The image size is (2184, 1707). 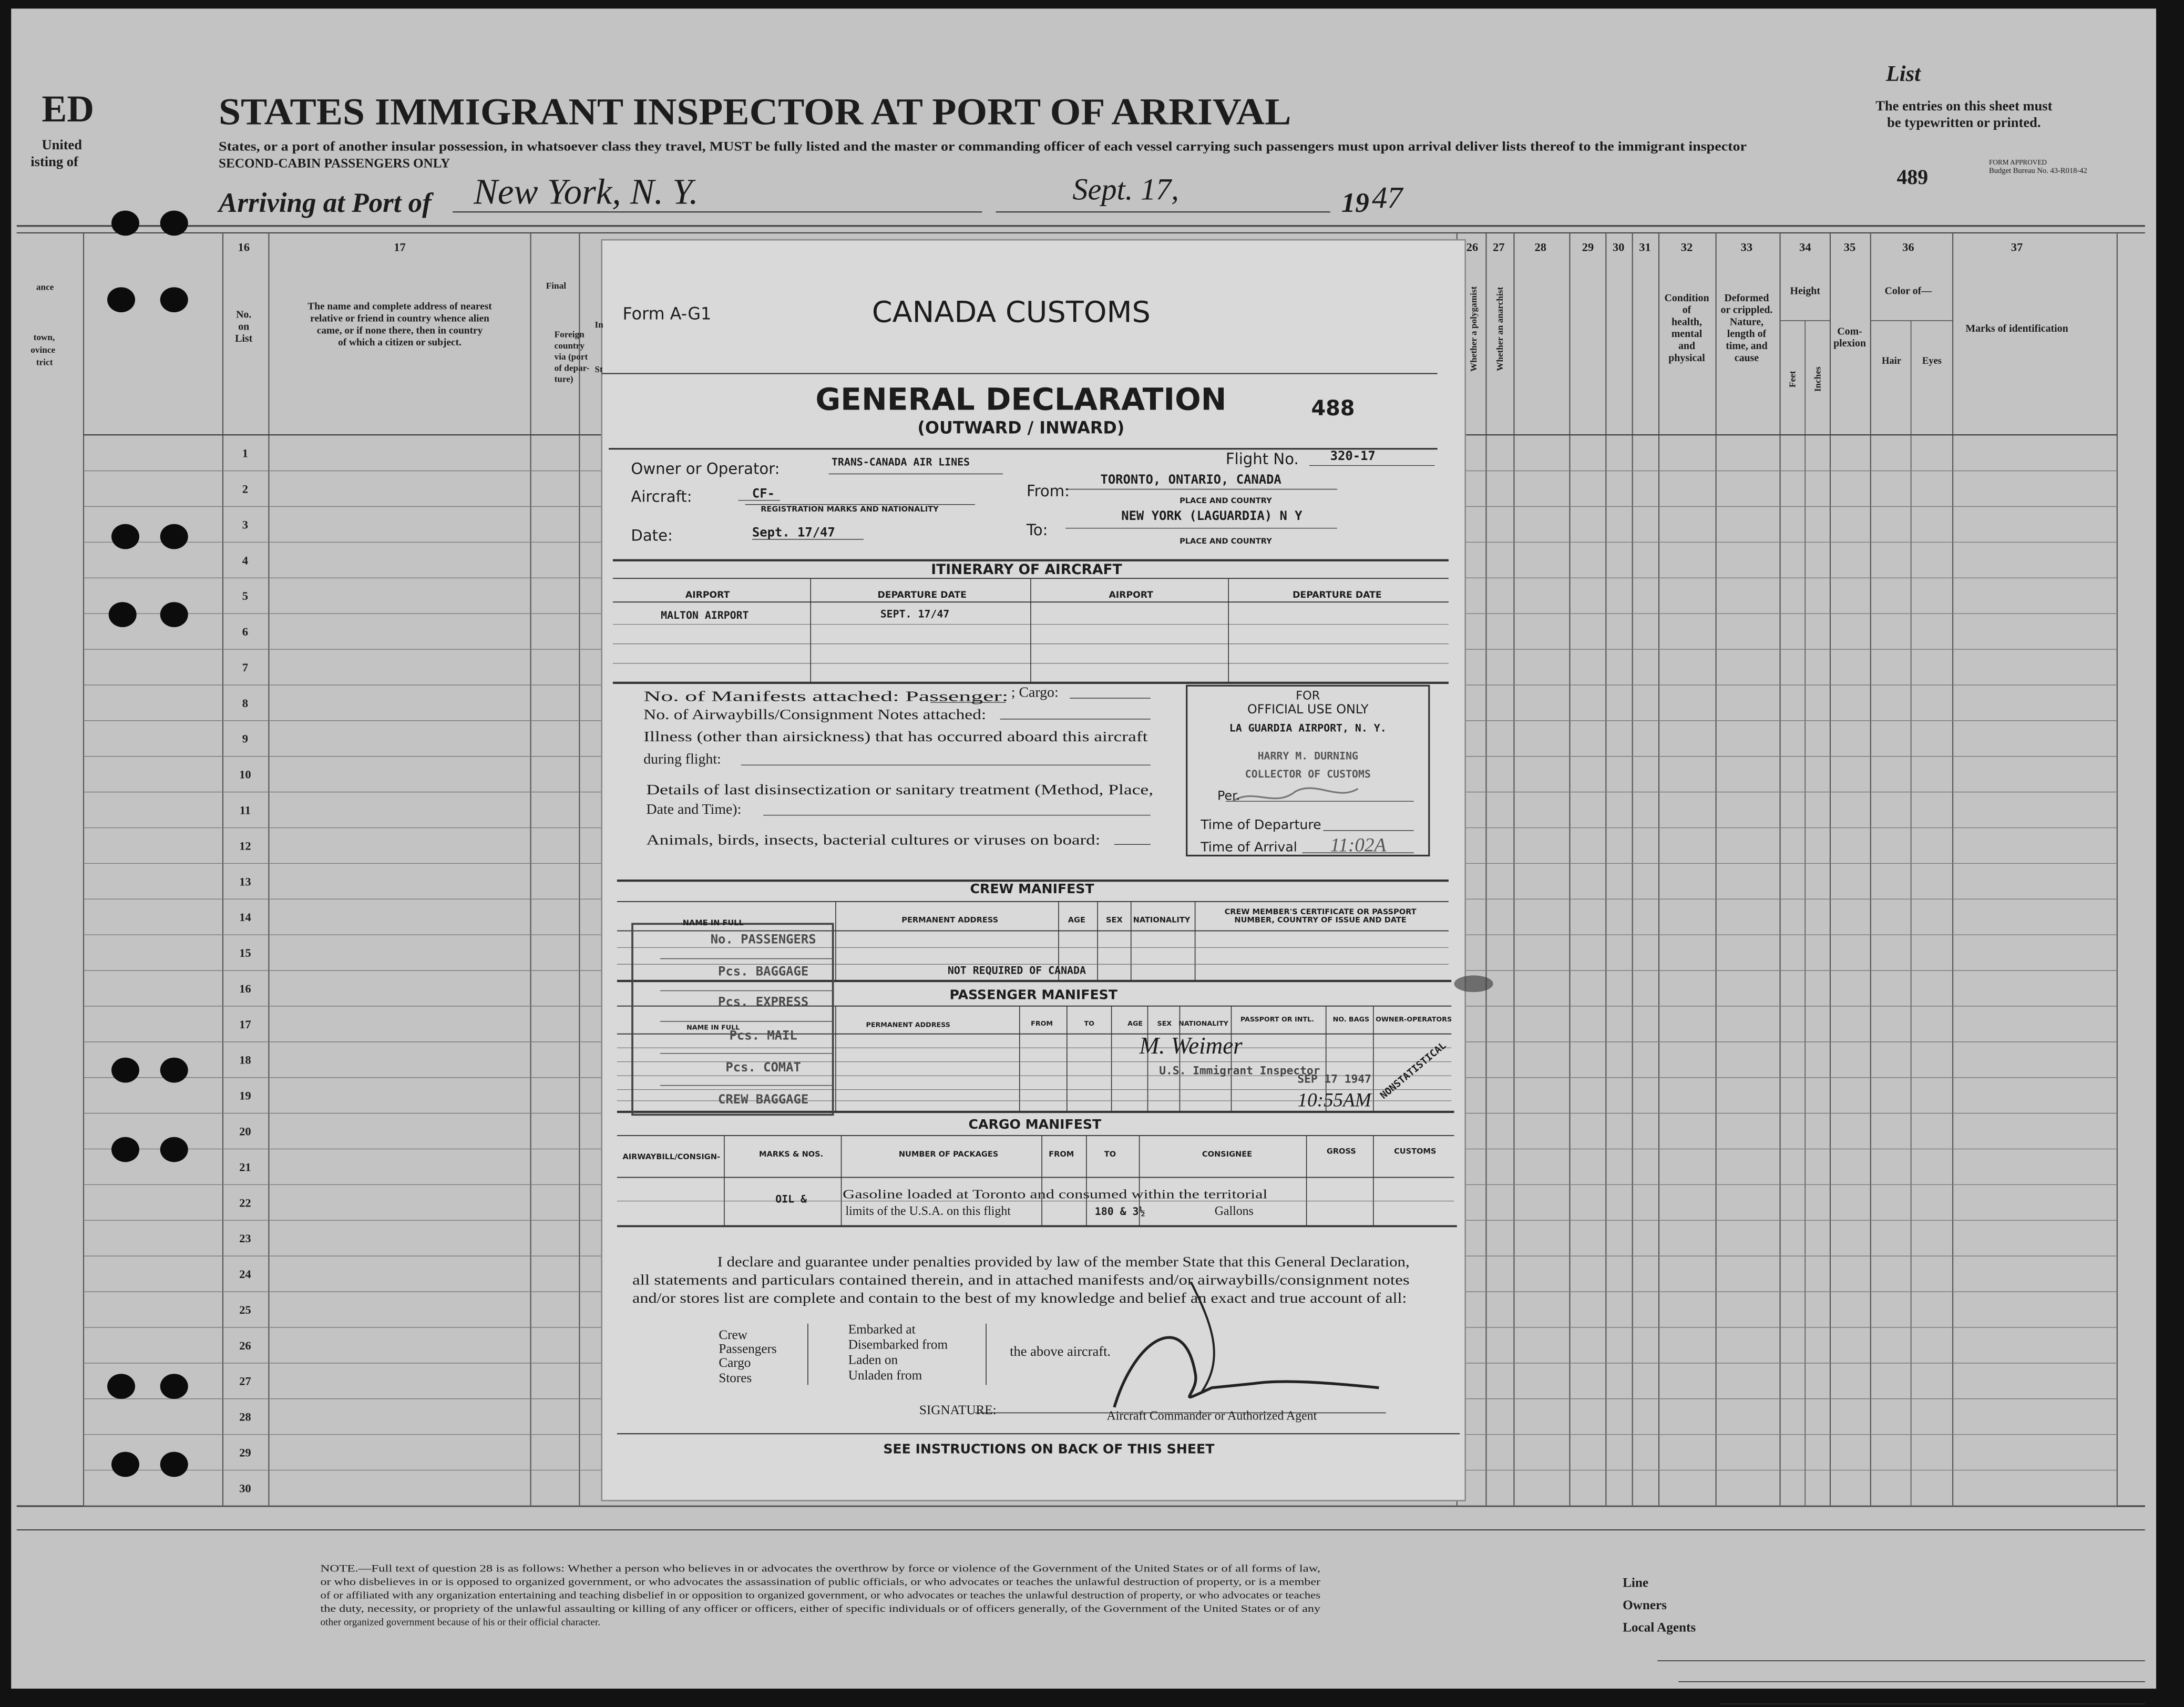 I want to click on departure-label: Time of Departure, so click(x=1260, y=824).